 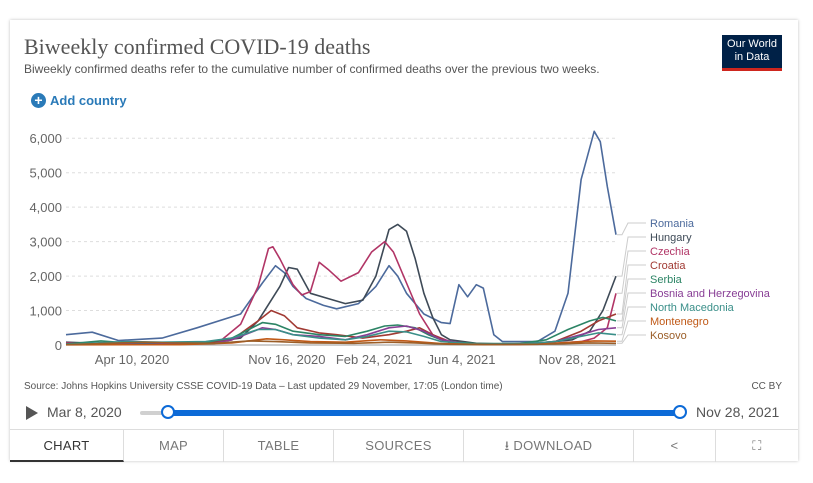 What do you see at coordinates (553, 445) in the screenshot?
I see `download-label: DOWNLOAD` at bounding box center [553, 445].